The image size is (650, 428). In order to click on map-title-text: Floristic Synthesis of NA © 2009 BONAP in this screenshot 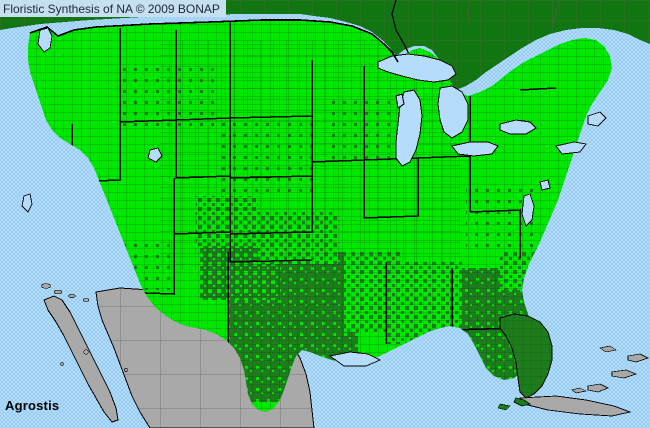, I will do `click(111, 8)`.